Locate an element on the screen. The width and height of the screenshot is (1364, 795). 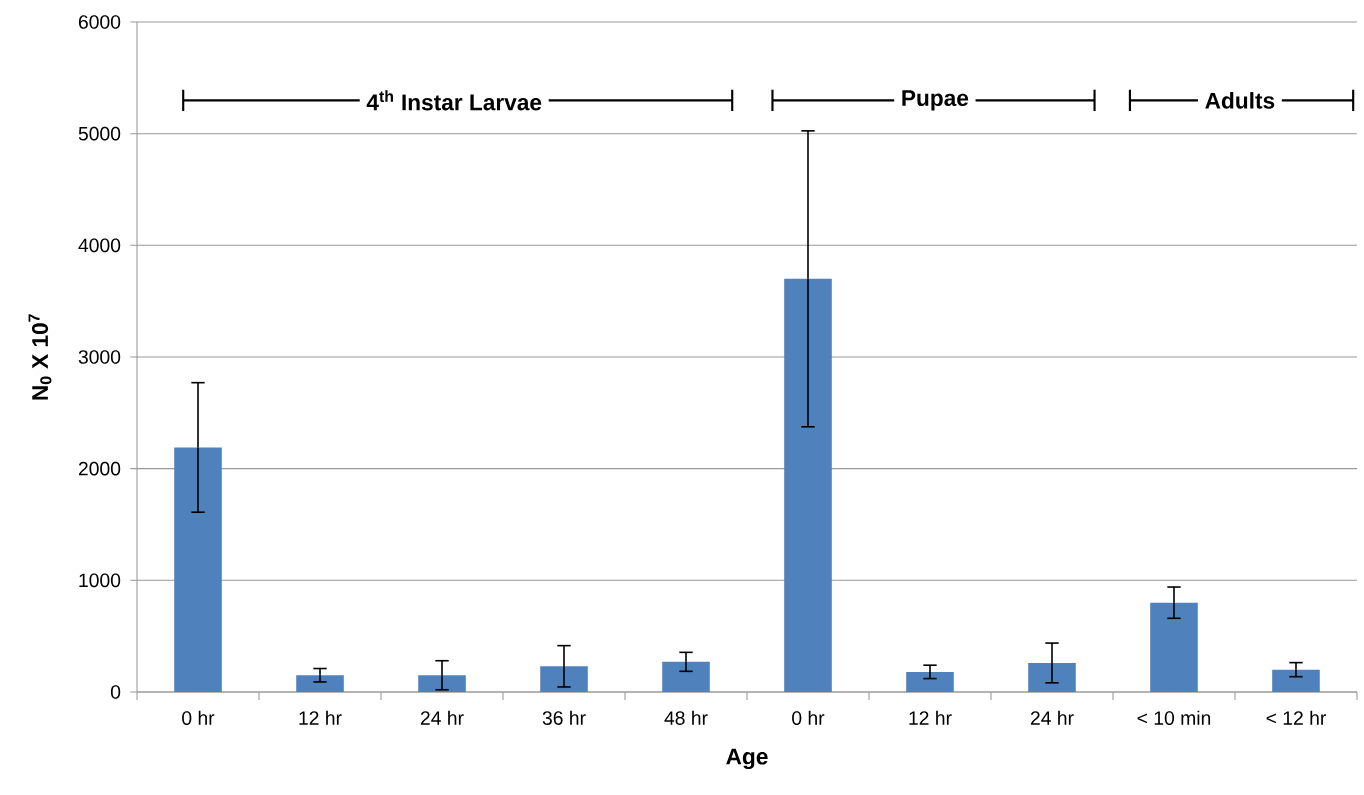
y-tick-label: 6000 is located at coordinates (99, 22).